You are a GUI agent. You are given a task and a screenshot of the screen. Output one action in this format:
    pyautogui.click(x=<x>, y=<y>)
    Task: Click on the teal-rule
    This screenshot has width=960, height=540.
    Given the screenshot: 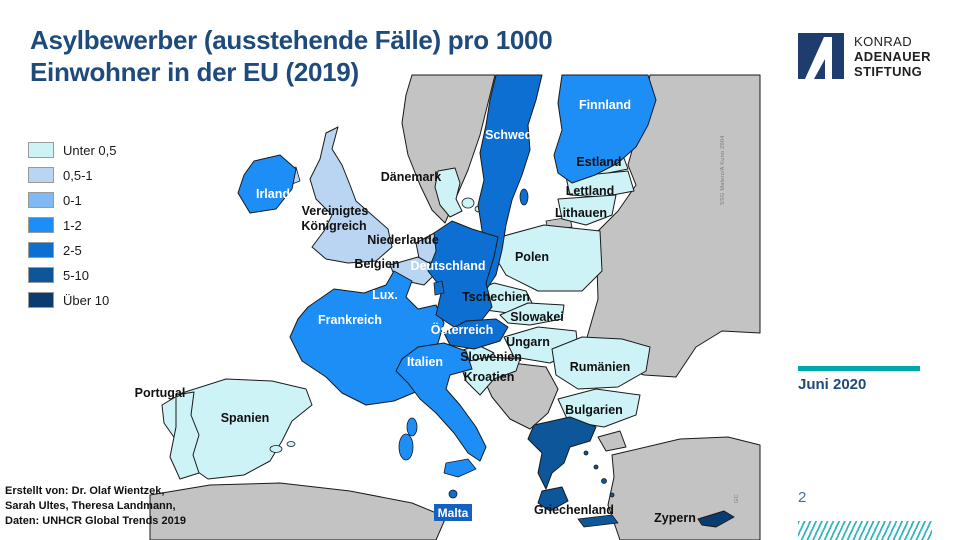 What is the action you would take?
    pyautogui.click(x=859, y=368)
    